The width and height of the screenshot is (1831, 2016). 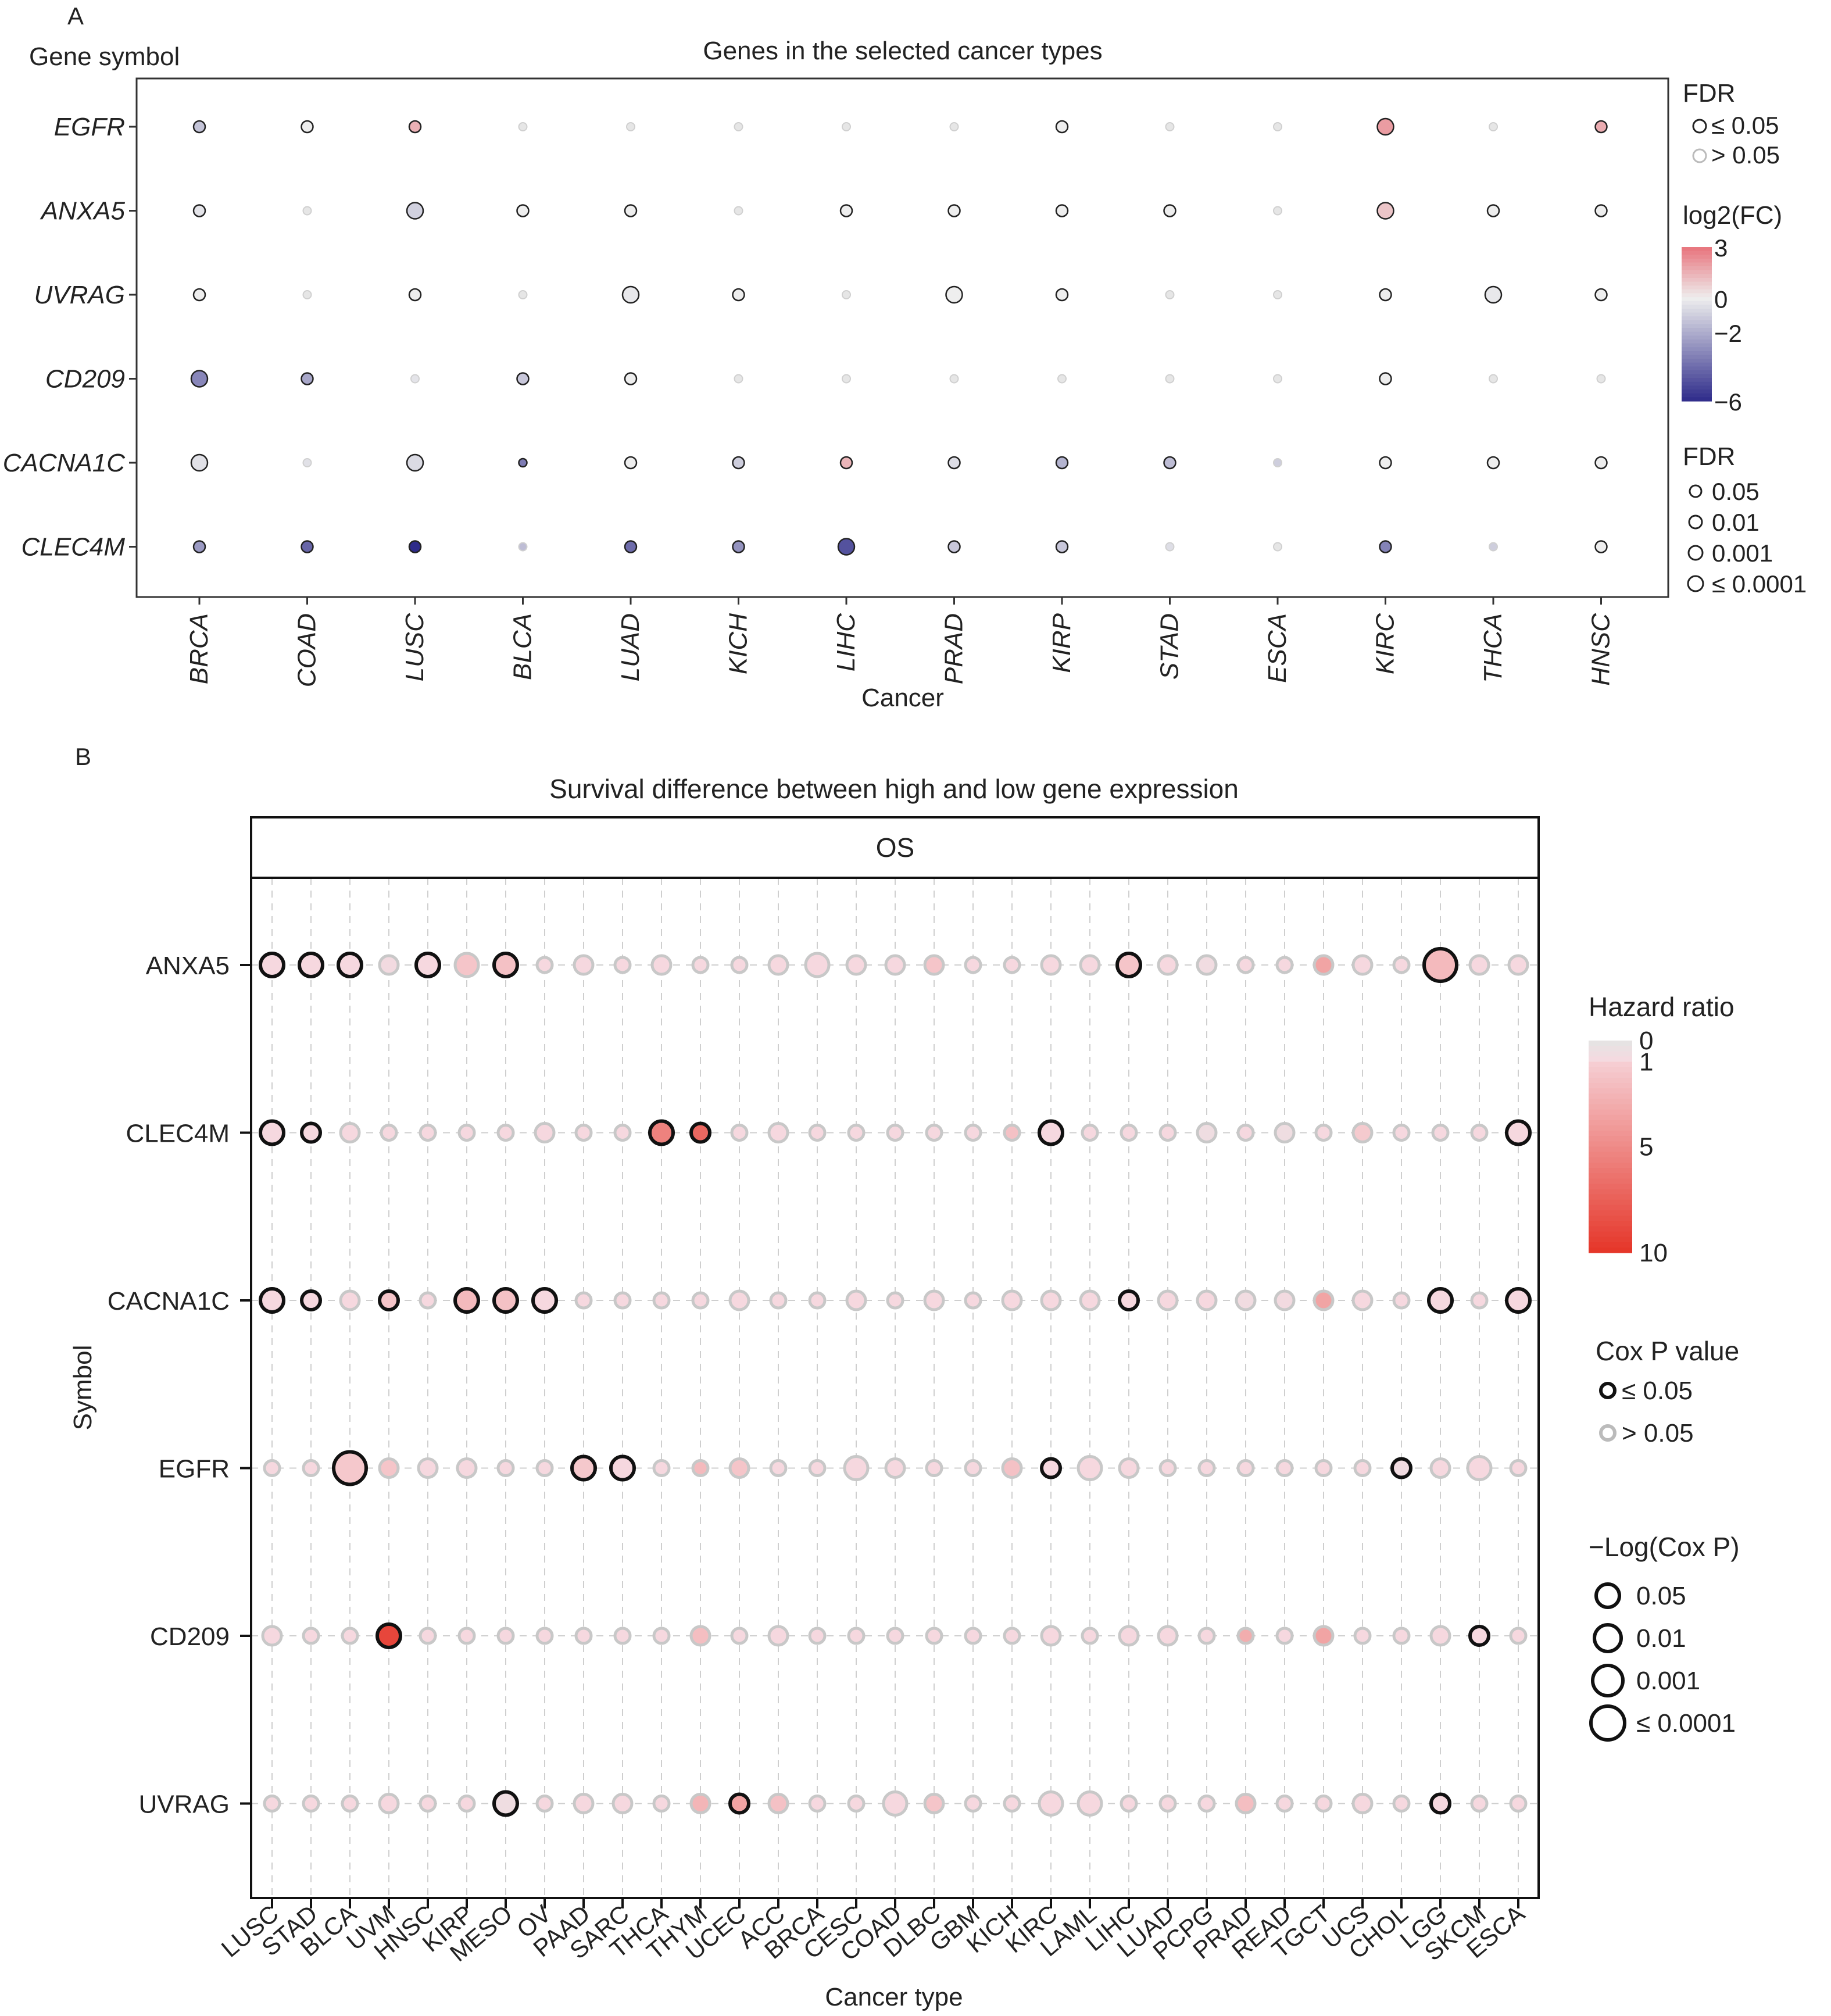 What do you see at coordinates (846, 642) in the screenshot?
I see `panel-a-xtick-label: LIHC` at bounding box center [846, 642].